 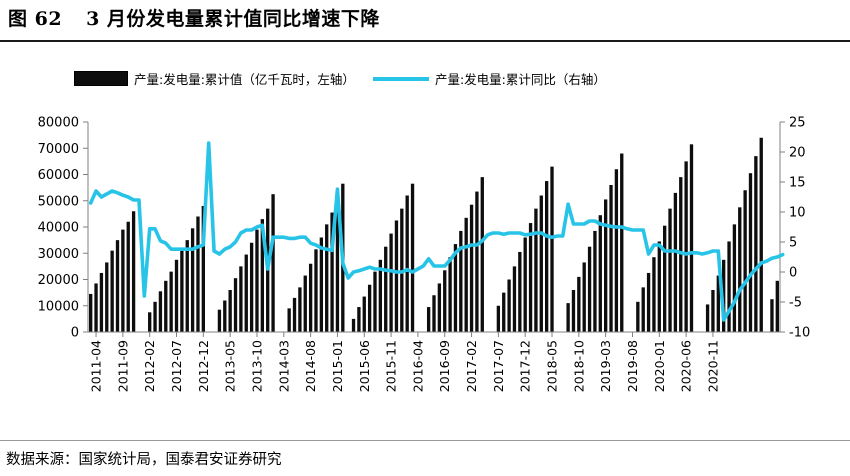 I want to click on x-tick-label: 2015-11, so click(x=391, y=366).